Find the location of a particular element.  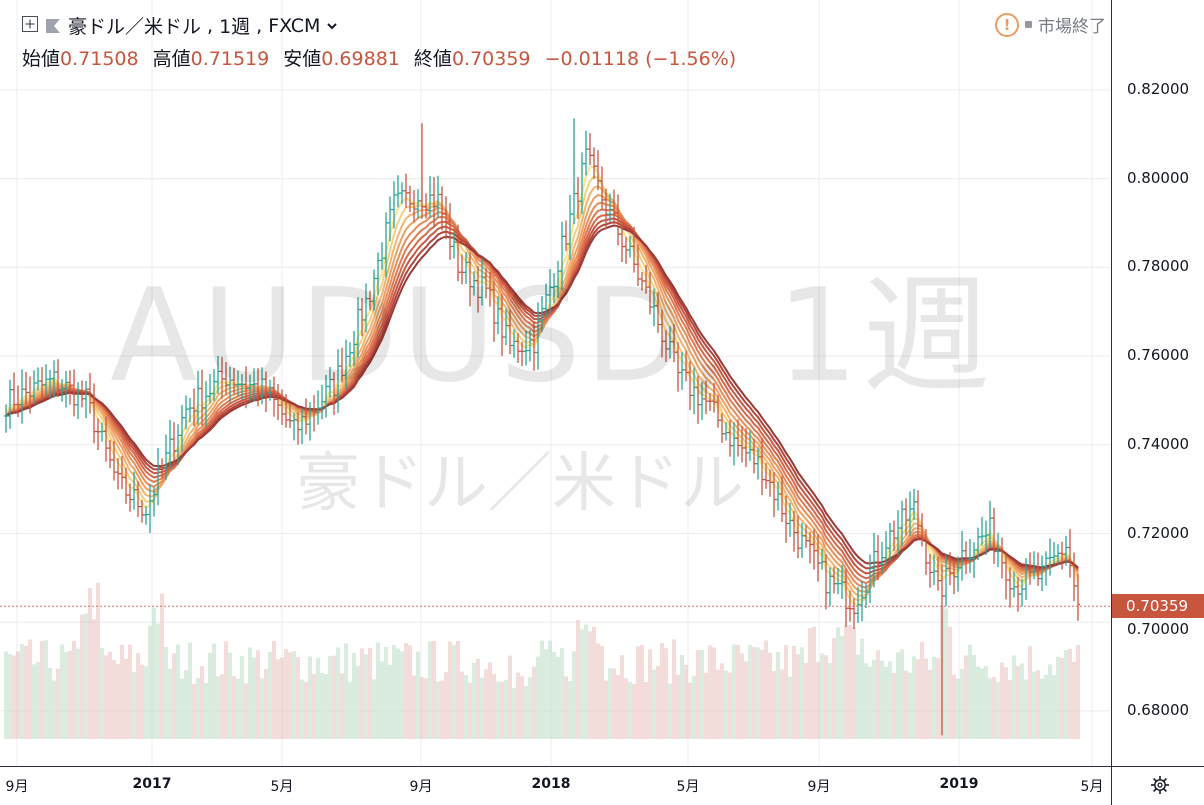

low-value: 0.69881 is located at coordinates (360, 59).